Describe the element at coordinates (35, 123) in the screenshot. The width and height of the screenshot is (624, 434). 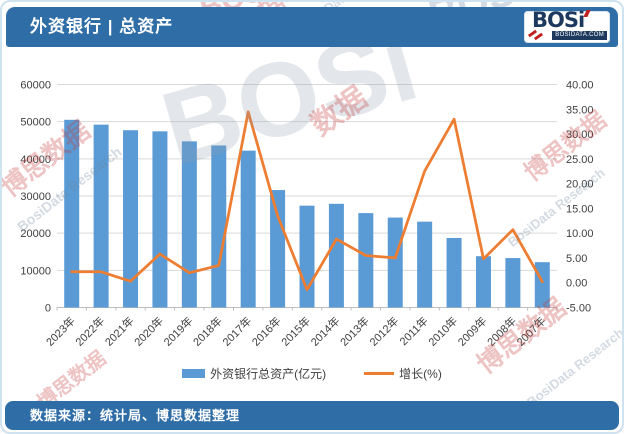
I see `left-axis-tick-label: 50000` at that location.